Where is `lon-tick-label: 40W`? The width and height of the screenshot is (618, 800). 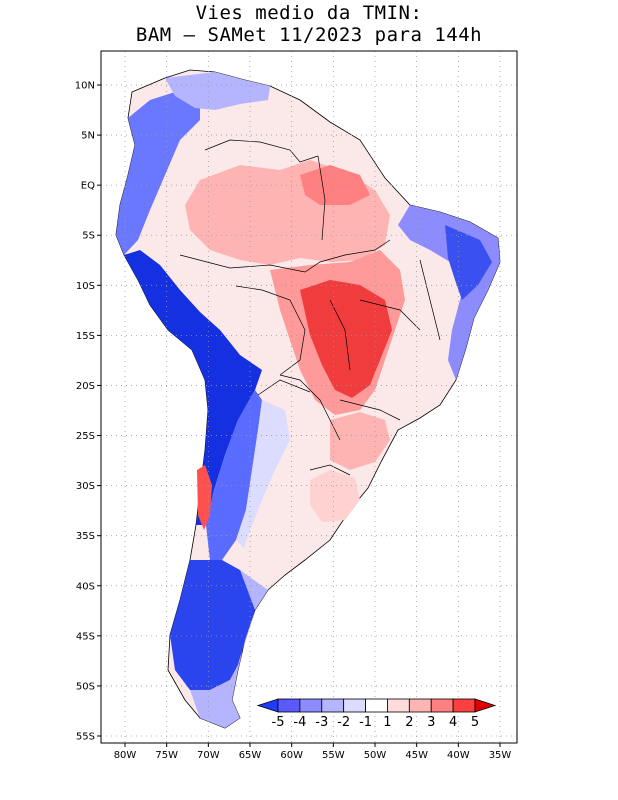
lon-tick-label: 40W is located at coordinates (458, 755).